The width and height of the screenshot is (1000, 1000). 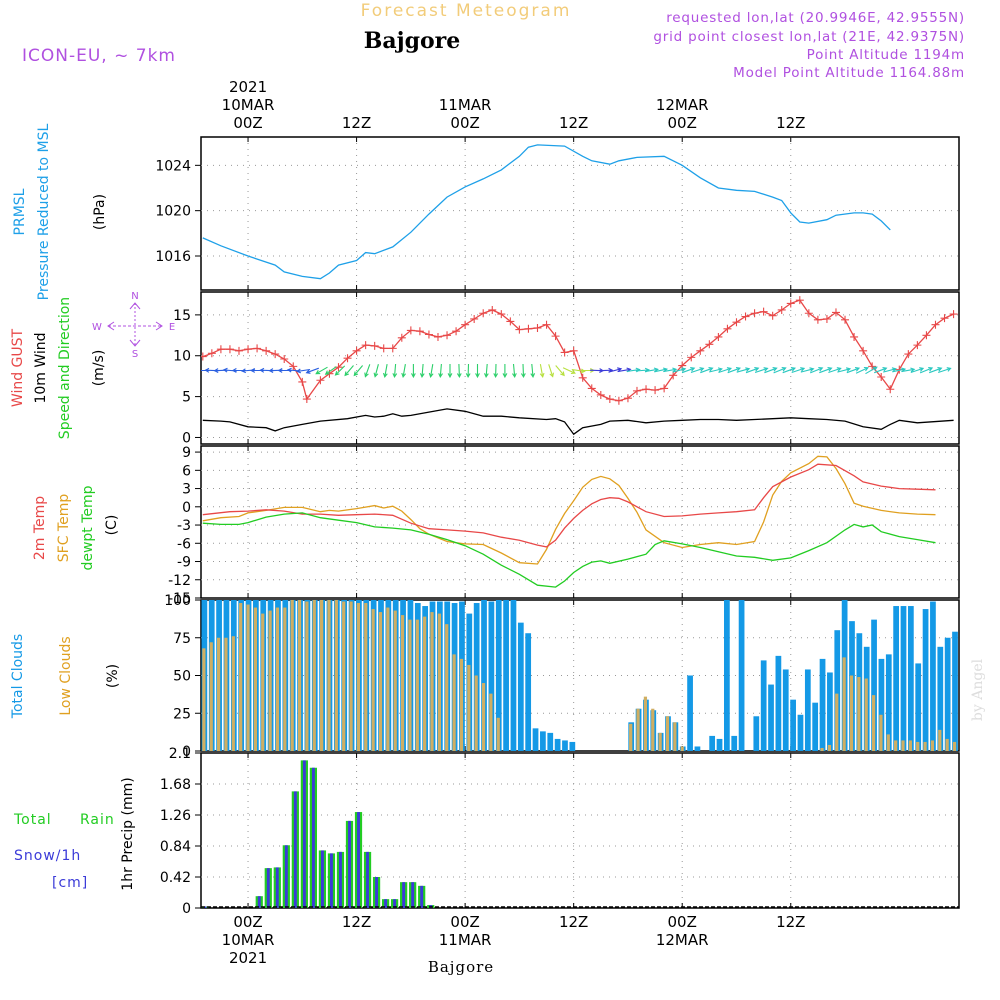 What do you see at coordinates (186, 490) in the screenshot?
I see `ytick-label: 3` at bounding box center [186, 490].